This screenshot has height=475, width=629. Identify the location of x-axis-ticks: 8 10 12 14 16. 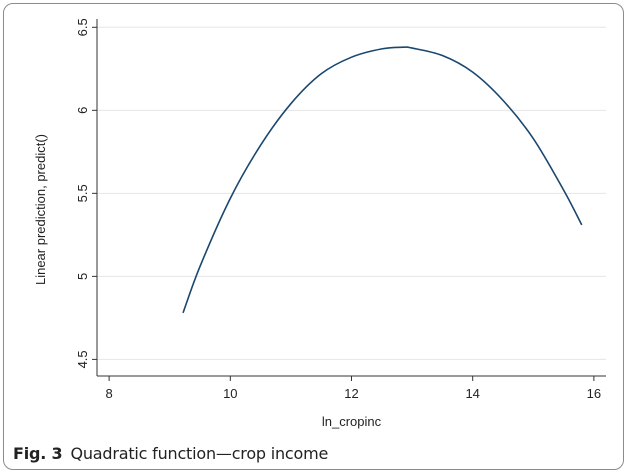
(353, 388).